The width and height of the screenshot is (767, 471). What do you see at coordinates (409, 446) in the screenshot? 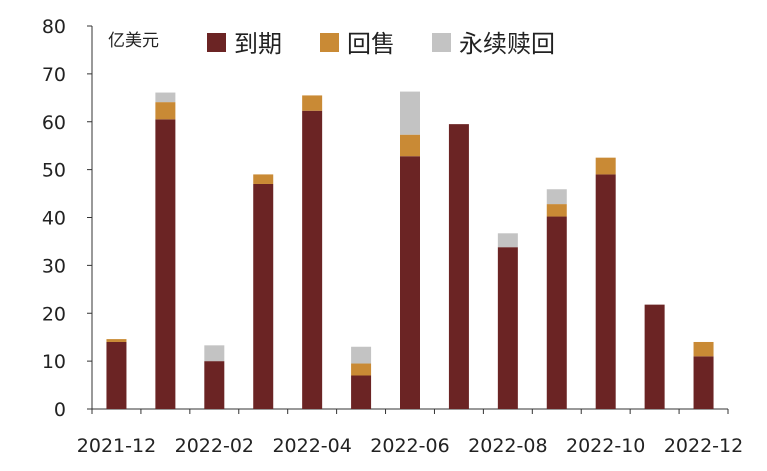
I see `x-tick-label: 2022-06` at bounding box center [409, 446].